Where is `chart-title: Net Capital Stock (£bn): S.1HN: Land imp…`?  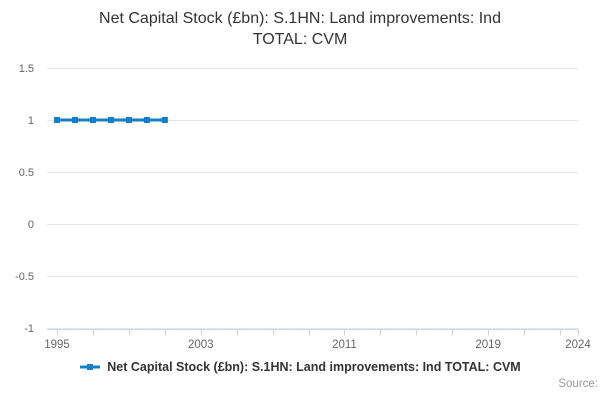
chart-title: Net Capital Stock (£bn): S.1HN: Land imp… is located at coordinates (300, 29).